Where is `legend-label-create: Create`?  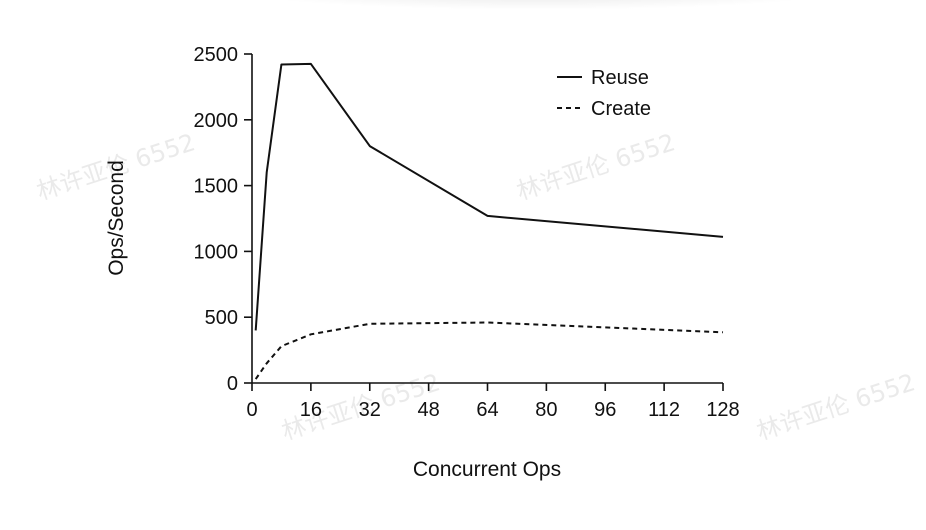
legend-label-create: Create is located at coordinates (621, 109).